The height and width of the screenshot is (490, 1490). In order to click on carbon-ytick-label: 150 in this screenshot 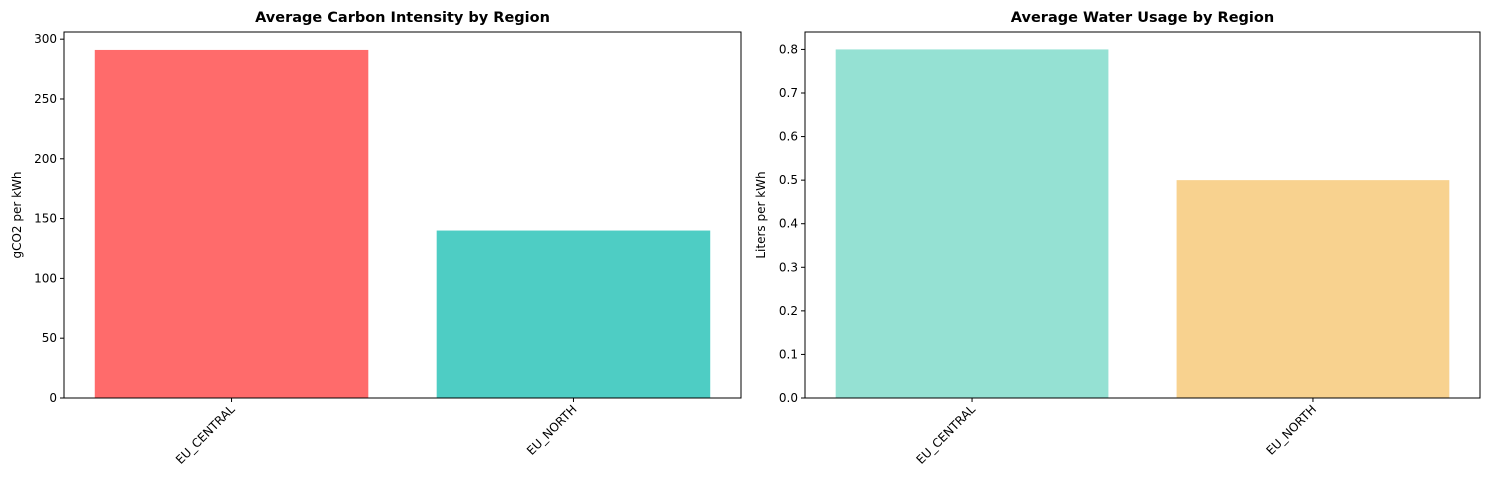, I will do `click(45, 219)`.